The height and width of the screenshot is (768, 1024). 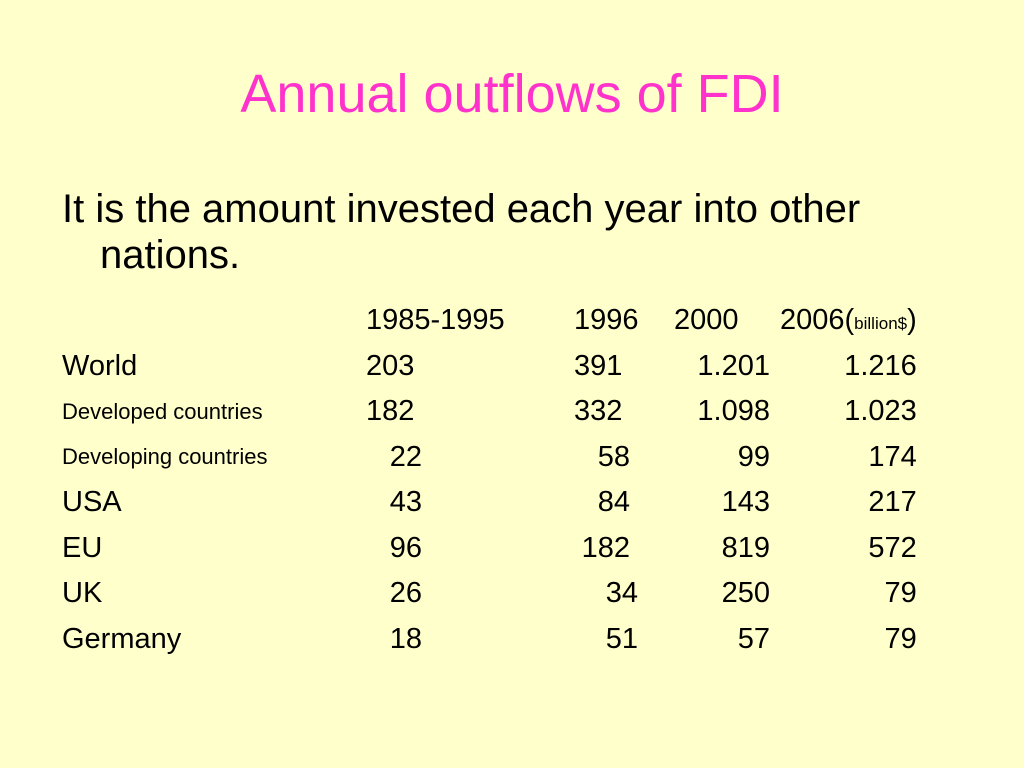 I want to click on cell-value: 332, so click(x=598, y=411).